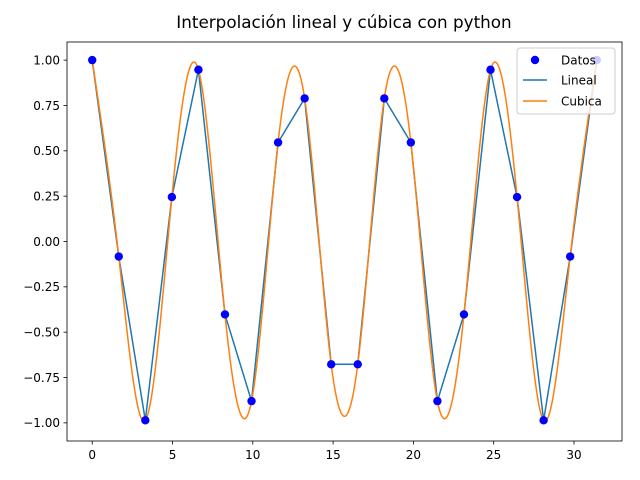 The width and height of the screenshot is (640, 480). Describe the element at coordinates (46, 106) in the screenshot. I see `y-tick-label: 0.75` at that location.